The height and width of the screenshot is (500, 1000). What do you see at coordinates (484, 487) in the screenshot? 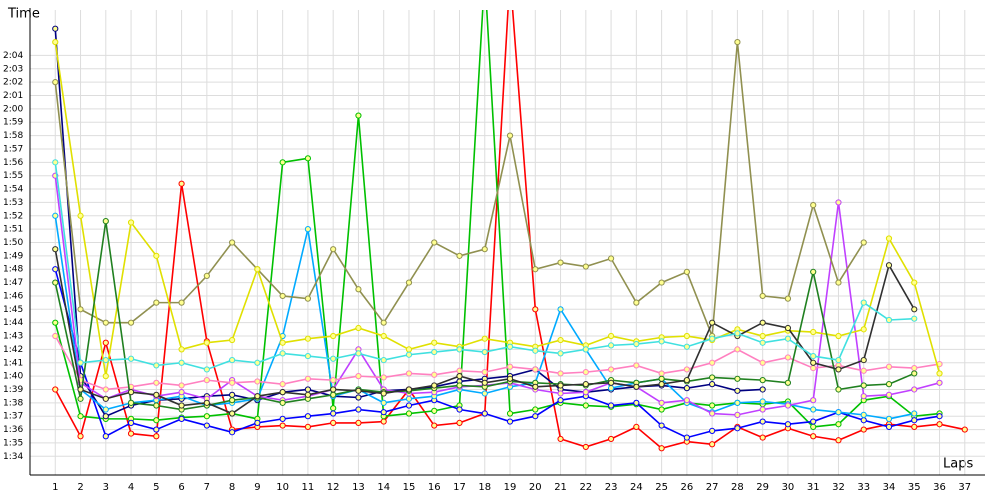
I see `x-tick-label: 18` at bounding box center [484, 487].